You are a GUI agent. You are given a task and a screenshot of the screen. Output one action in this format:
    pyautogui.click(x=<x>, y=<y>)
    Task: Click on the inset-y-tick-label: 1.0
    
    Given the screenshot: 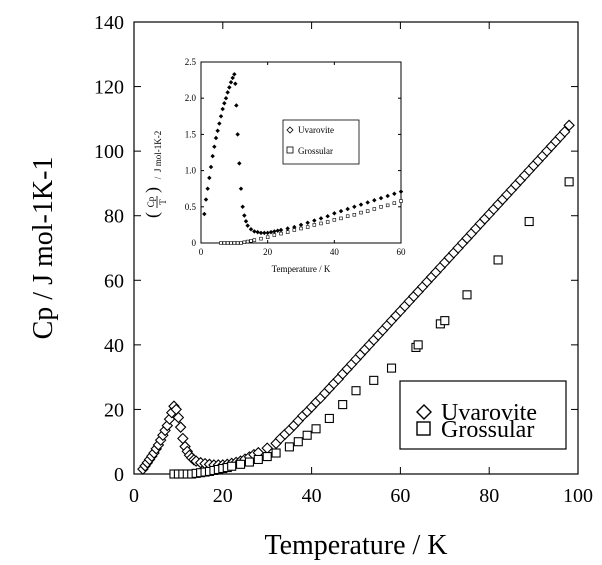 What is the action you would take?
    pyautogui.click(x=191, y=171)
    